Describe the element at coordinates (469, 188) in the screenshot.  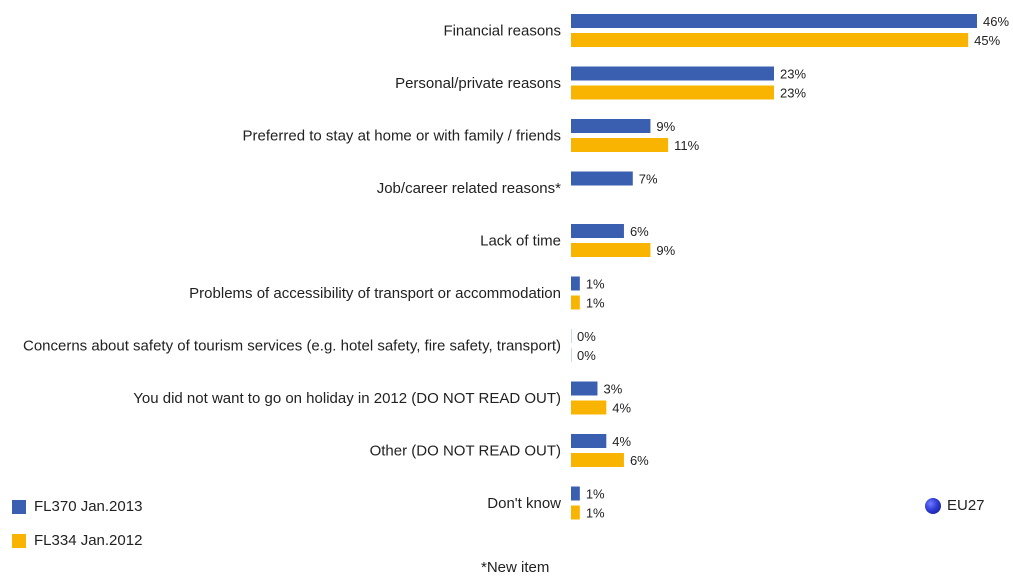
I see `category-label: Job/career related reasons*` at that location.